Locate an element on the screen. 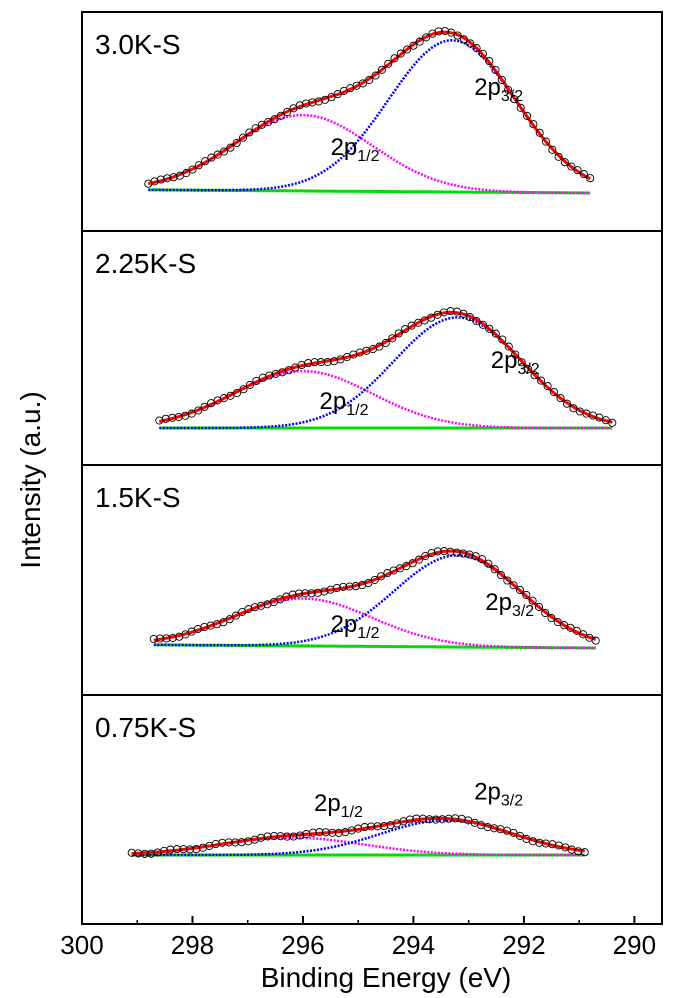  peak-label-main: 2p is located at coordinates (504, 360).